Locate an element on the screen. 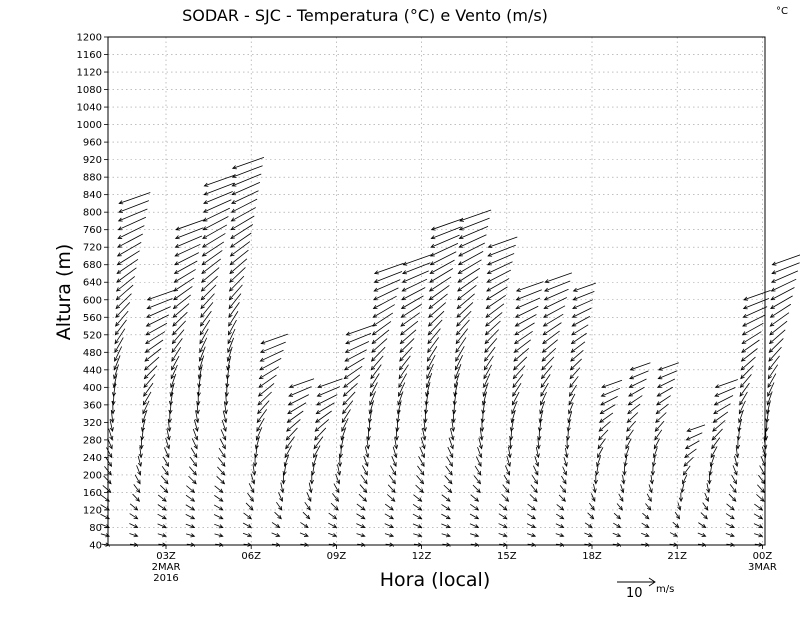 The width and height of the screenshot is (800, 618). y-tick-label: 1160 is located at coordinates (89, 55).